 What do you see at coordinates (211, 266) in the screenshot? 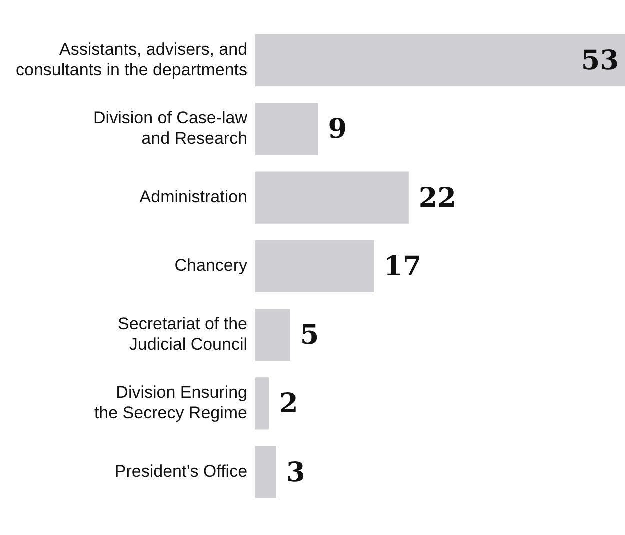
I see `y-tick-label: Chancery` at bounding box center [211, 266].